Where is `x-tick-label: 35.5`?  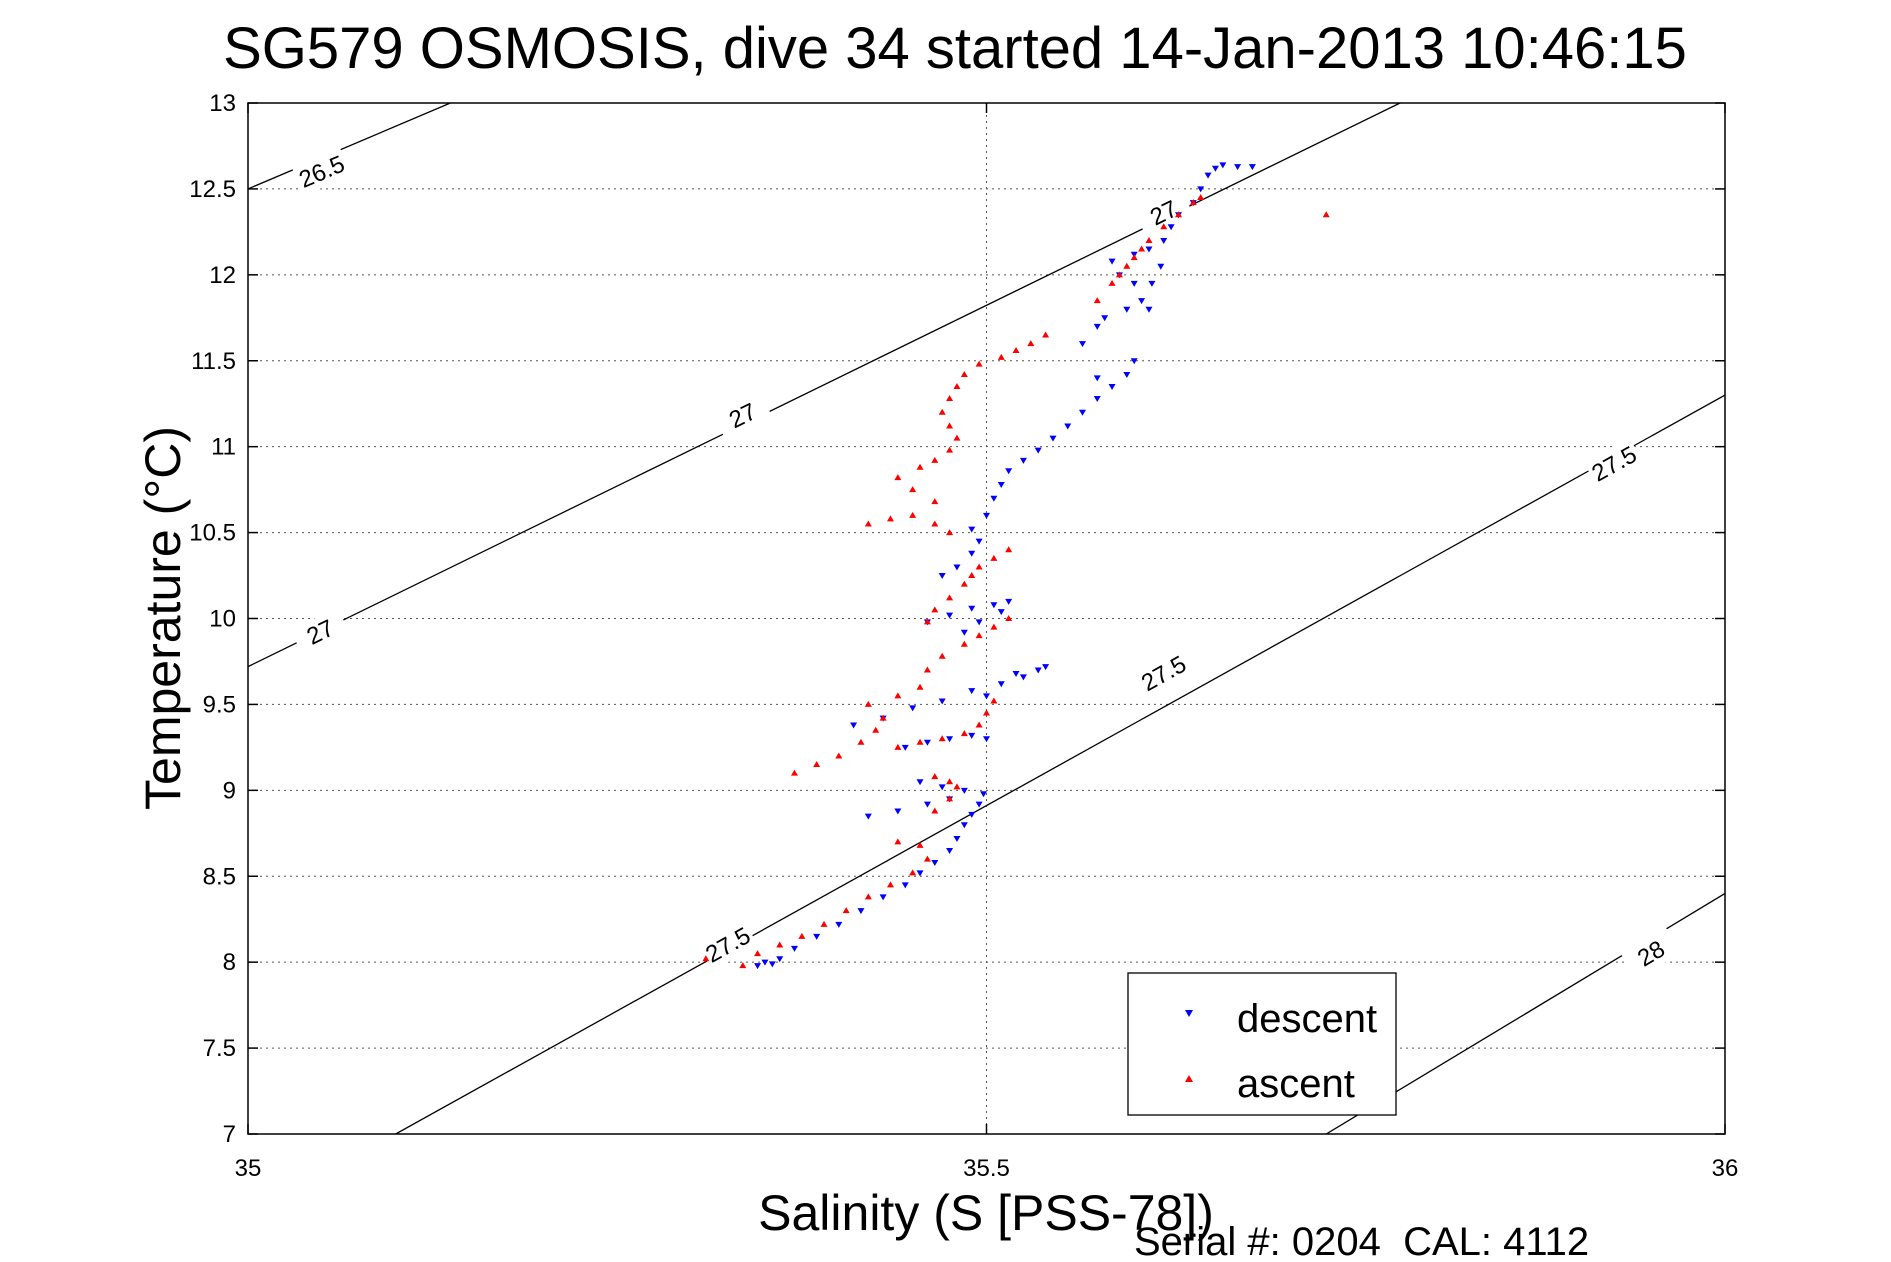
x-tick-label: 35.5 is located at coordinates (986, 1168).